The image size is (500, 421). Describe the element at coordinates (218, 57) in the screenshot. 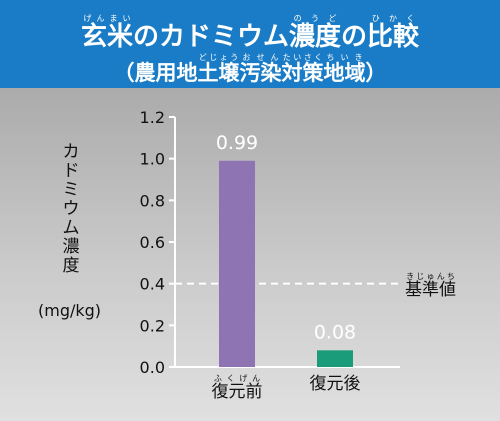

I see `ruby-reading: どじょう` at that location.